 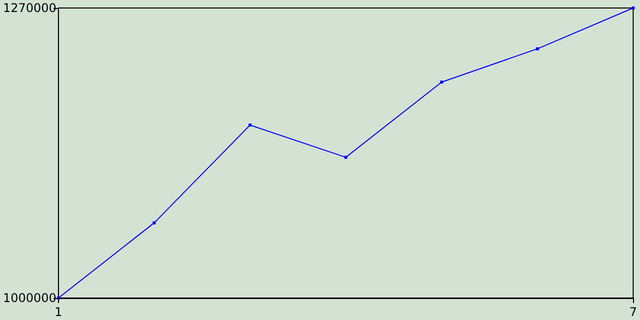 What do you see at coordinates (29, 298) in the screenshot?
I see `y-tick-label: 1000000` at bounding box center [29, 298].